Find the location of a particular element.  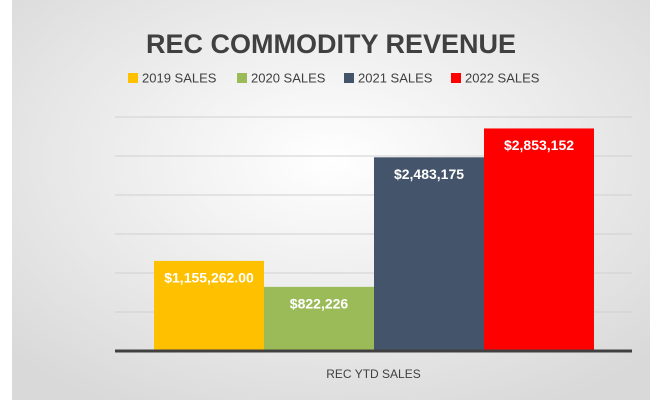

legend-label: 2022 SALES is located at coordinates (502, 77).